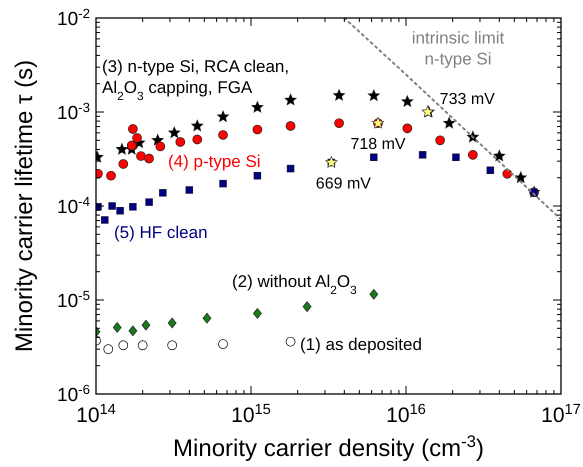 This screenshot has height=467, width=583. Describe the element at coordinates (214, 161) in the screenshot. I see `series-label: (4) p-type Si` at that location.